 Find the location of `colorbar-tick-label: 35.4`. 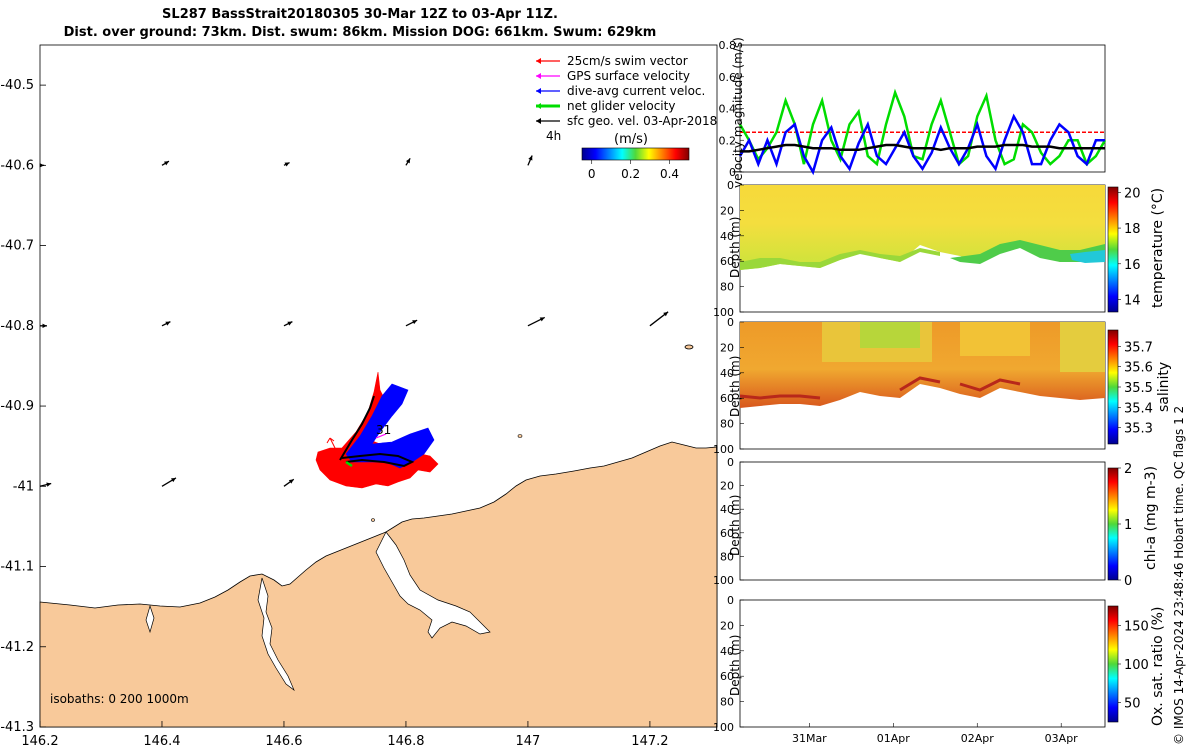

colorbar-tick-label: 35.4 is located at coordinates (1138, 408).